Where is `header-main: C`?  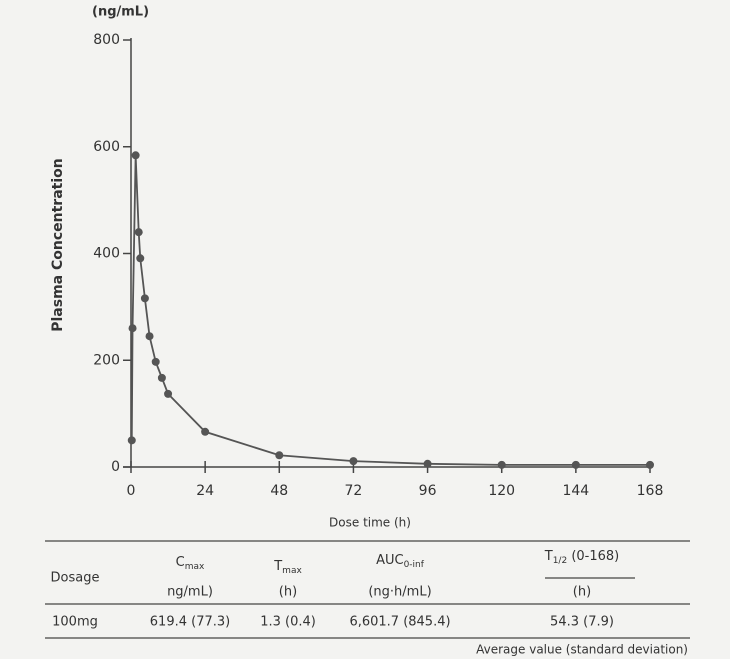 header-main: C is located at coordinates (180, 562).